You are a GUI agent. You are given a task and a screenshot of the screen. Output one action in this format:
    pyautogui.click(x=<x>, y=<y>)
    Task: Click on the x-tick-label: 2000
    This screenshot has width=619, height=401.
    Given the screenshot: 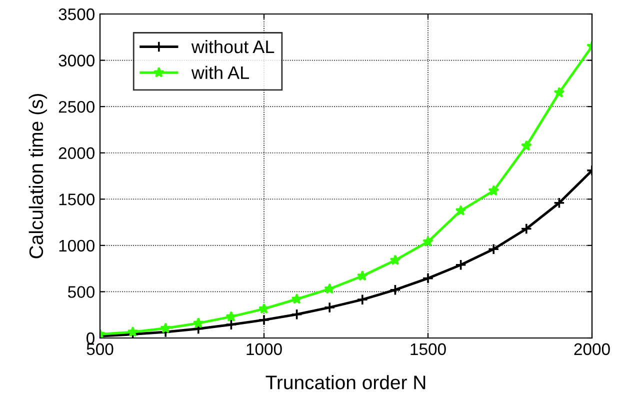 What is the action you would take?
    pyautogui.click(x=592, y=349)
    